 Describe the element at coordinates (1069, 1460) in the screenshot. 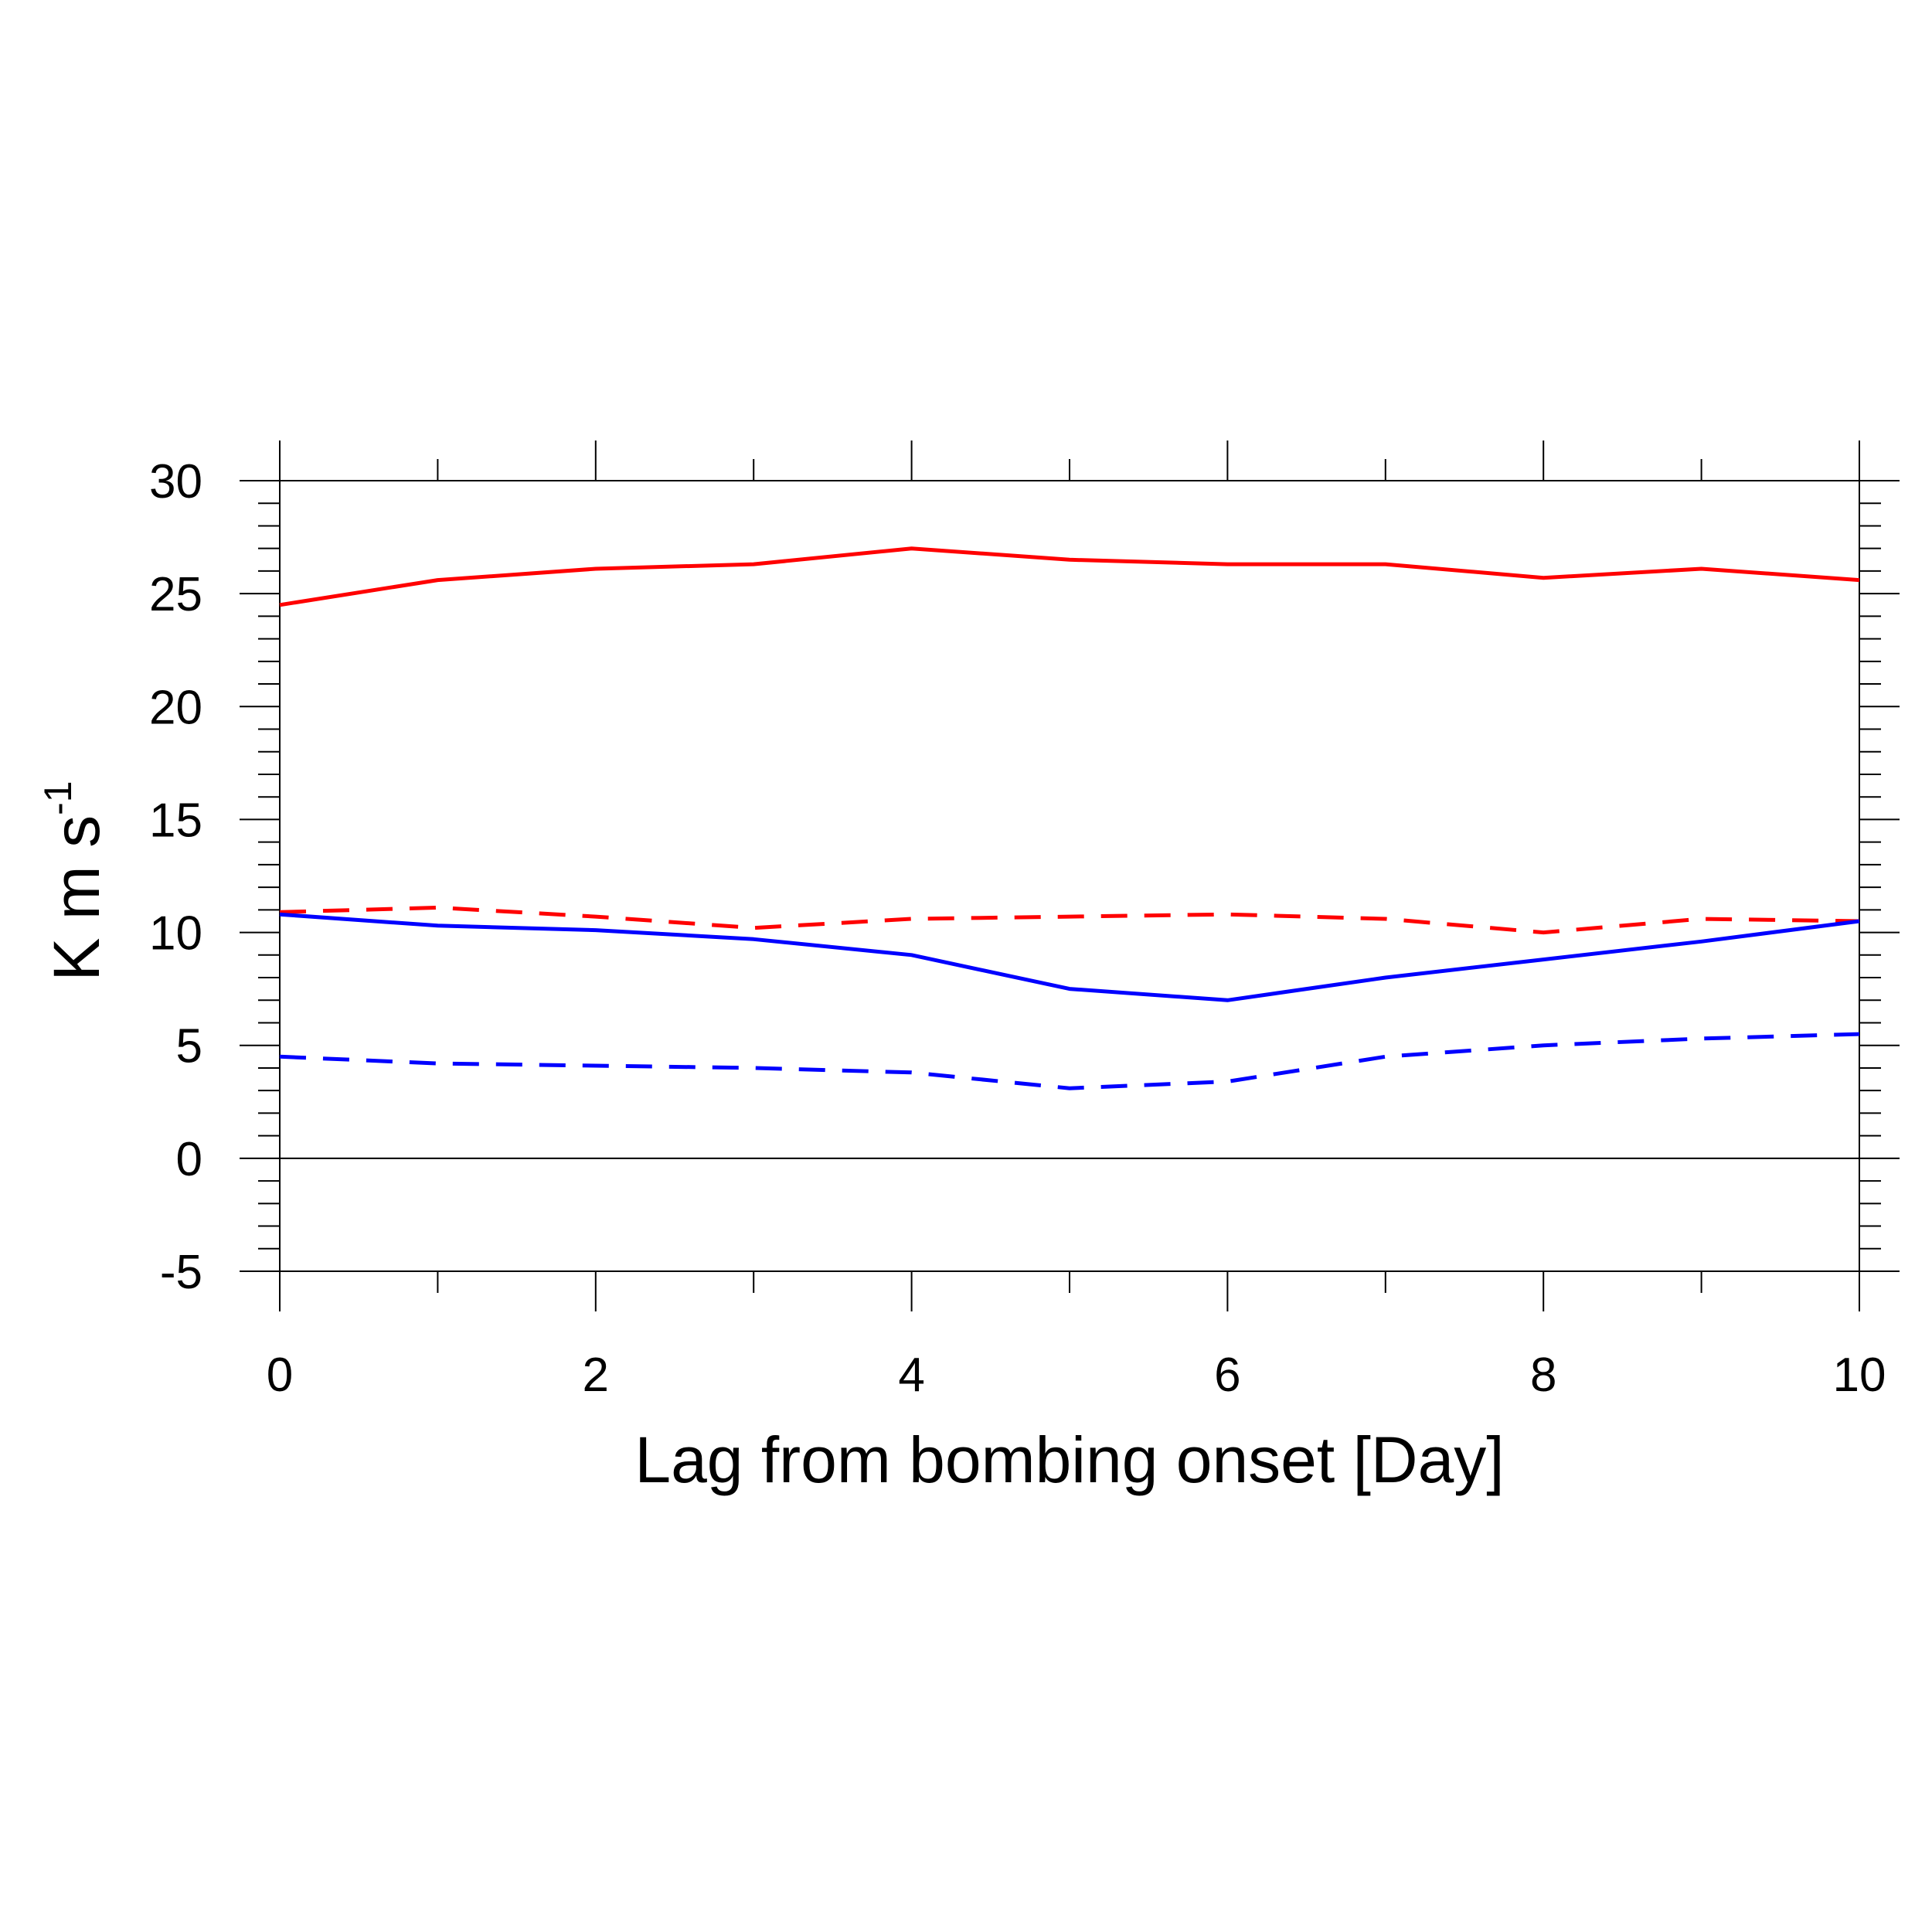

I see `x-axis-title: Lag from bombing onset [Day]` at that location.